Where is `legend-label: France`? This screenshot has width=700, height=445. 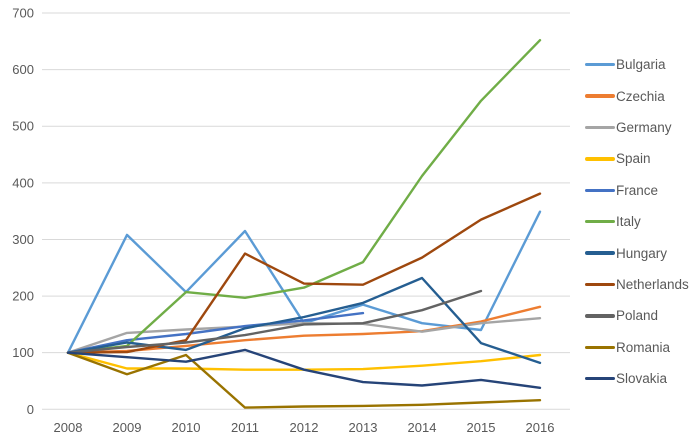
legend-label: France is located at coordinates (637, 190).